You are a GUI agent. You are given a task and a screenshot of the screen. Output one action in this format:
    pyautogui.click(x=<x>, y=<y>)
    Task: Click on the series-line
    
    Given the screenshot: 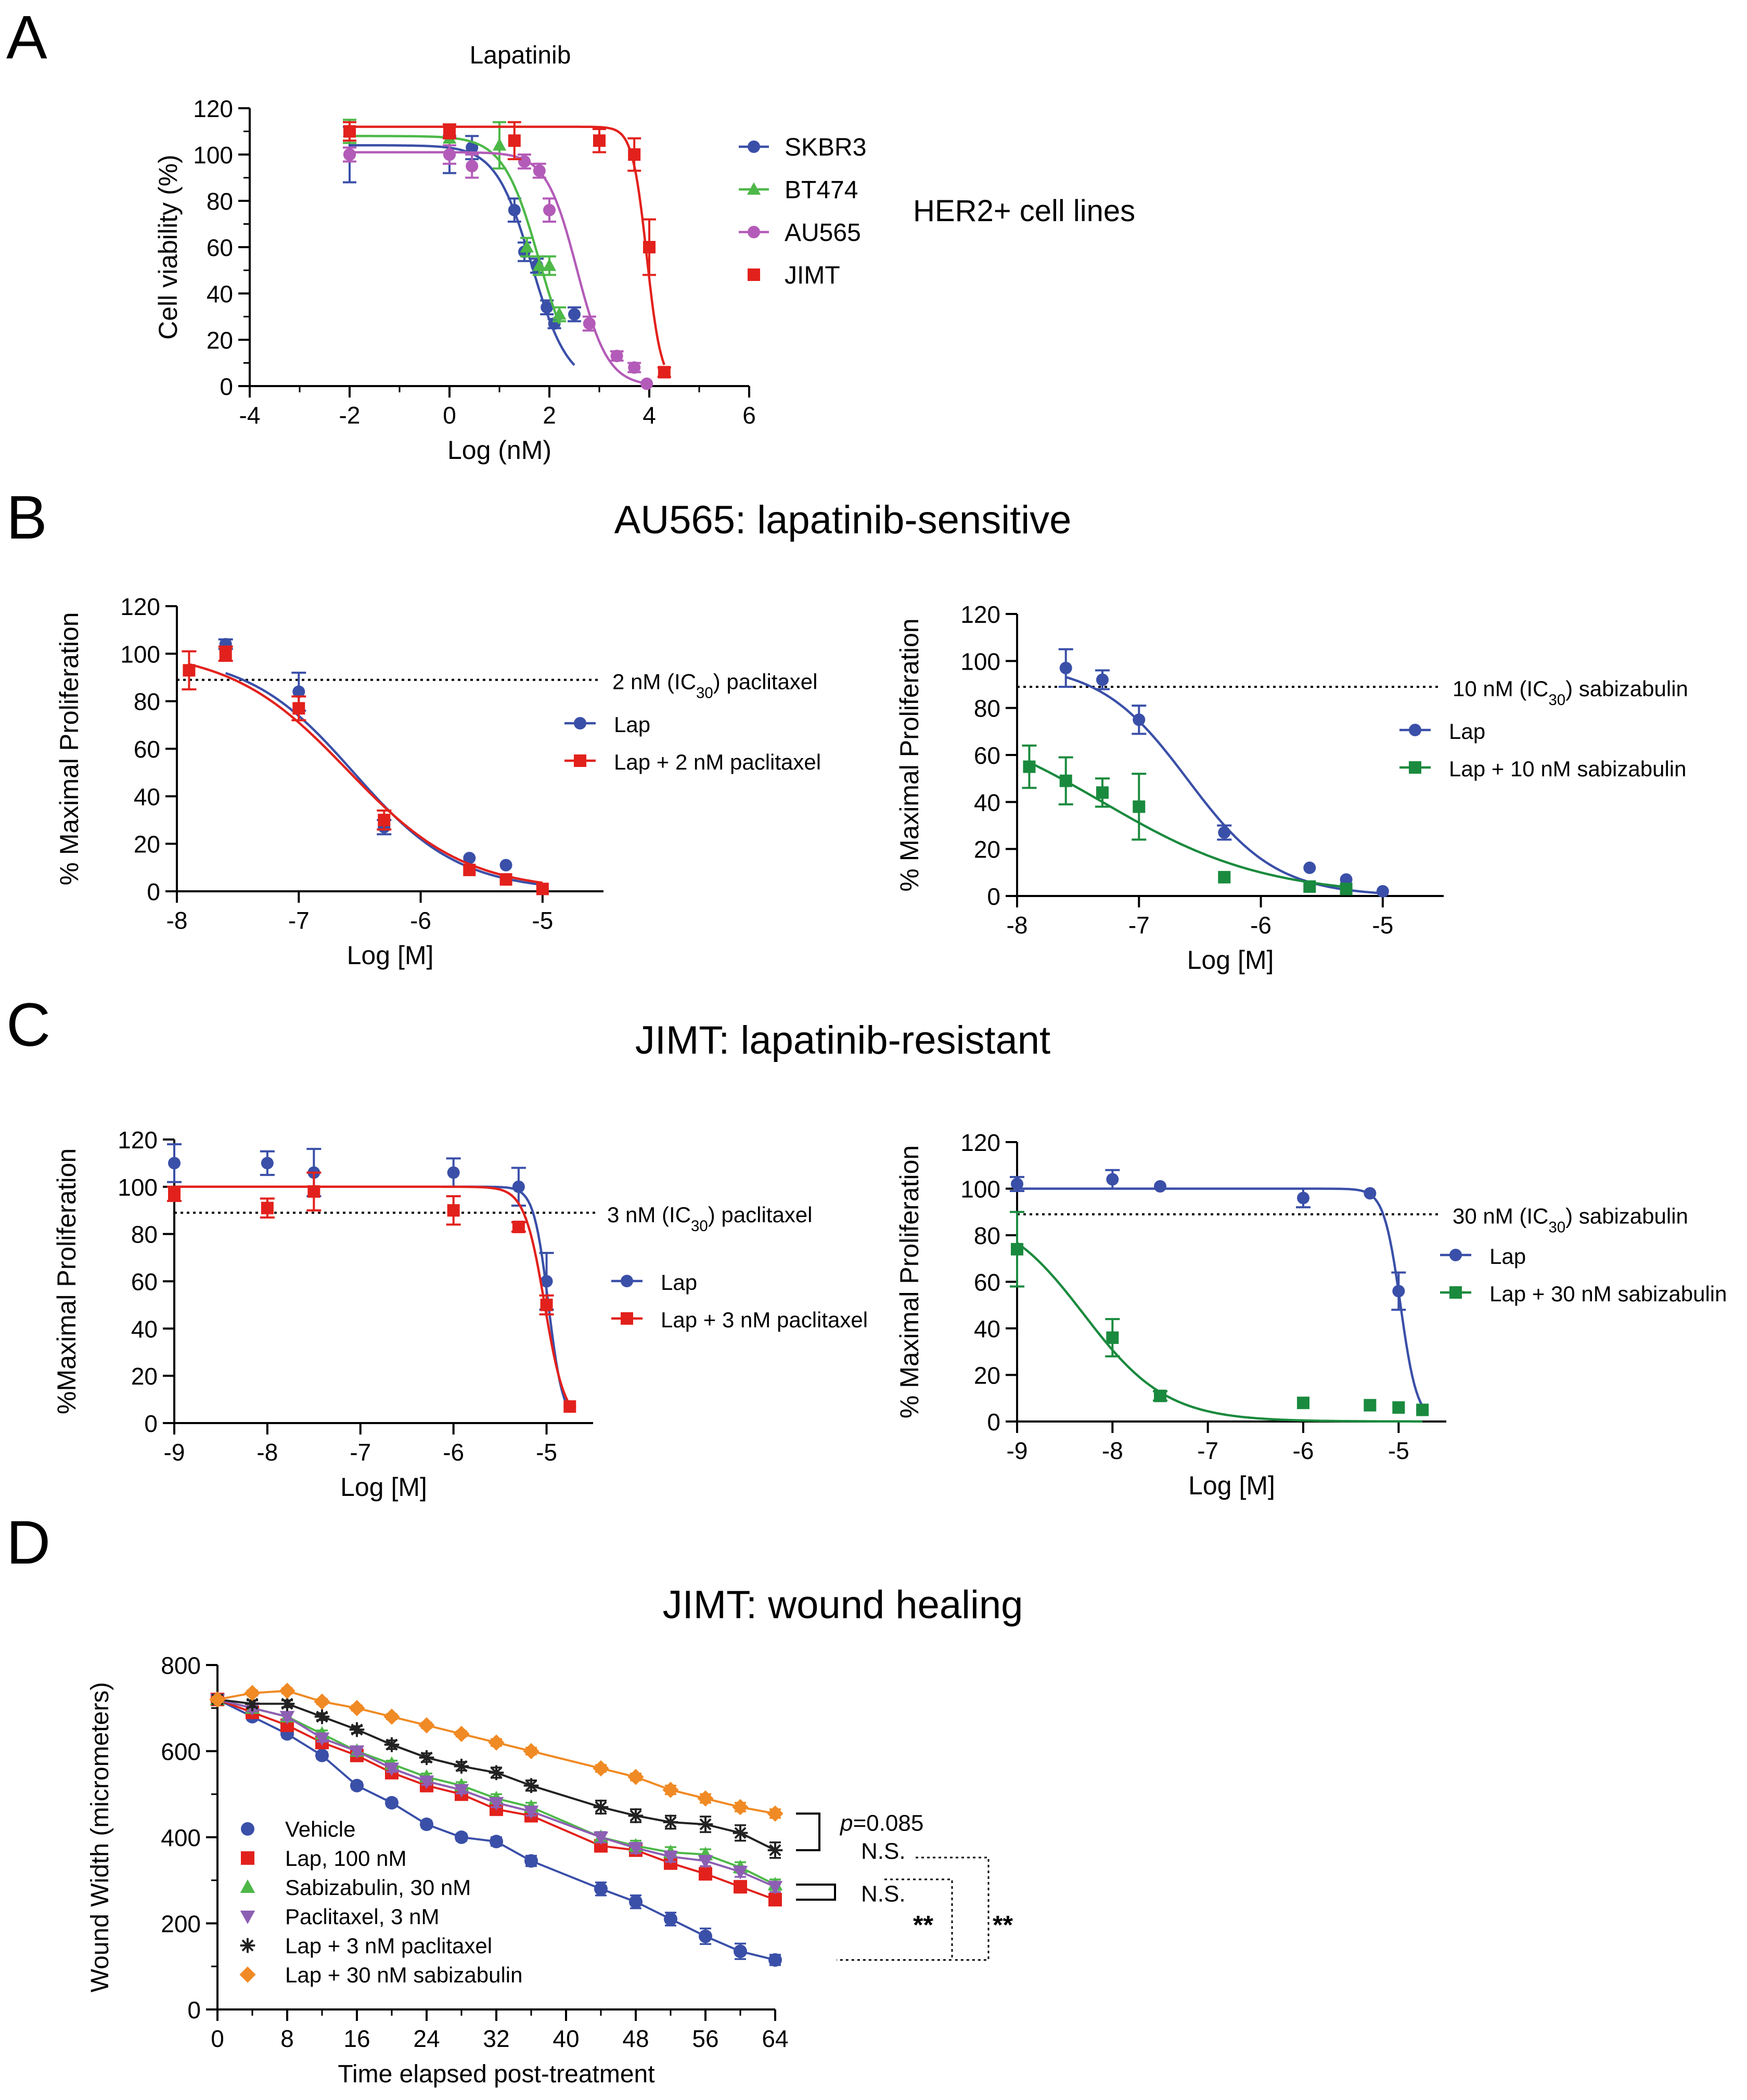 What is the action you would take?
    pyautogui.click(x=496, y=1775)
    